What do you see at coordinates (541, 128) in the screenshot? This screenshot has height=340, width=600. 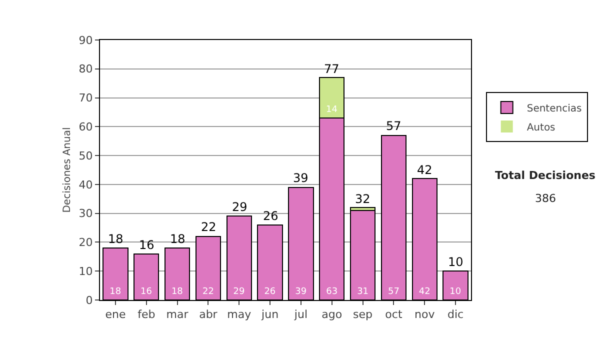 I see `legend-label: Autos` at bounding box center [541, 128].